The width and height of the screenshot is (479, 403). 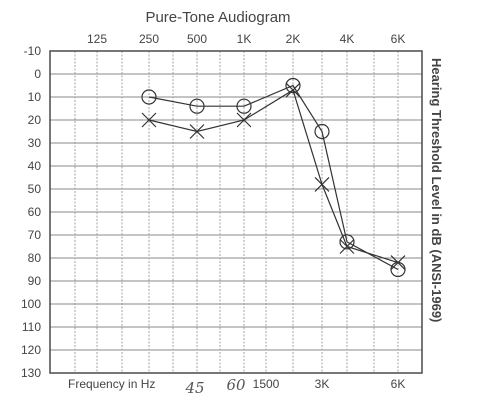 I want to click on handwritten-note: 60, so click(x=236, y=385).